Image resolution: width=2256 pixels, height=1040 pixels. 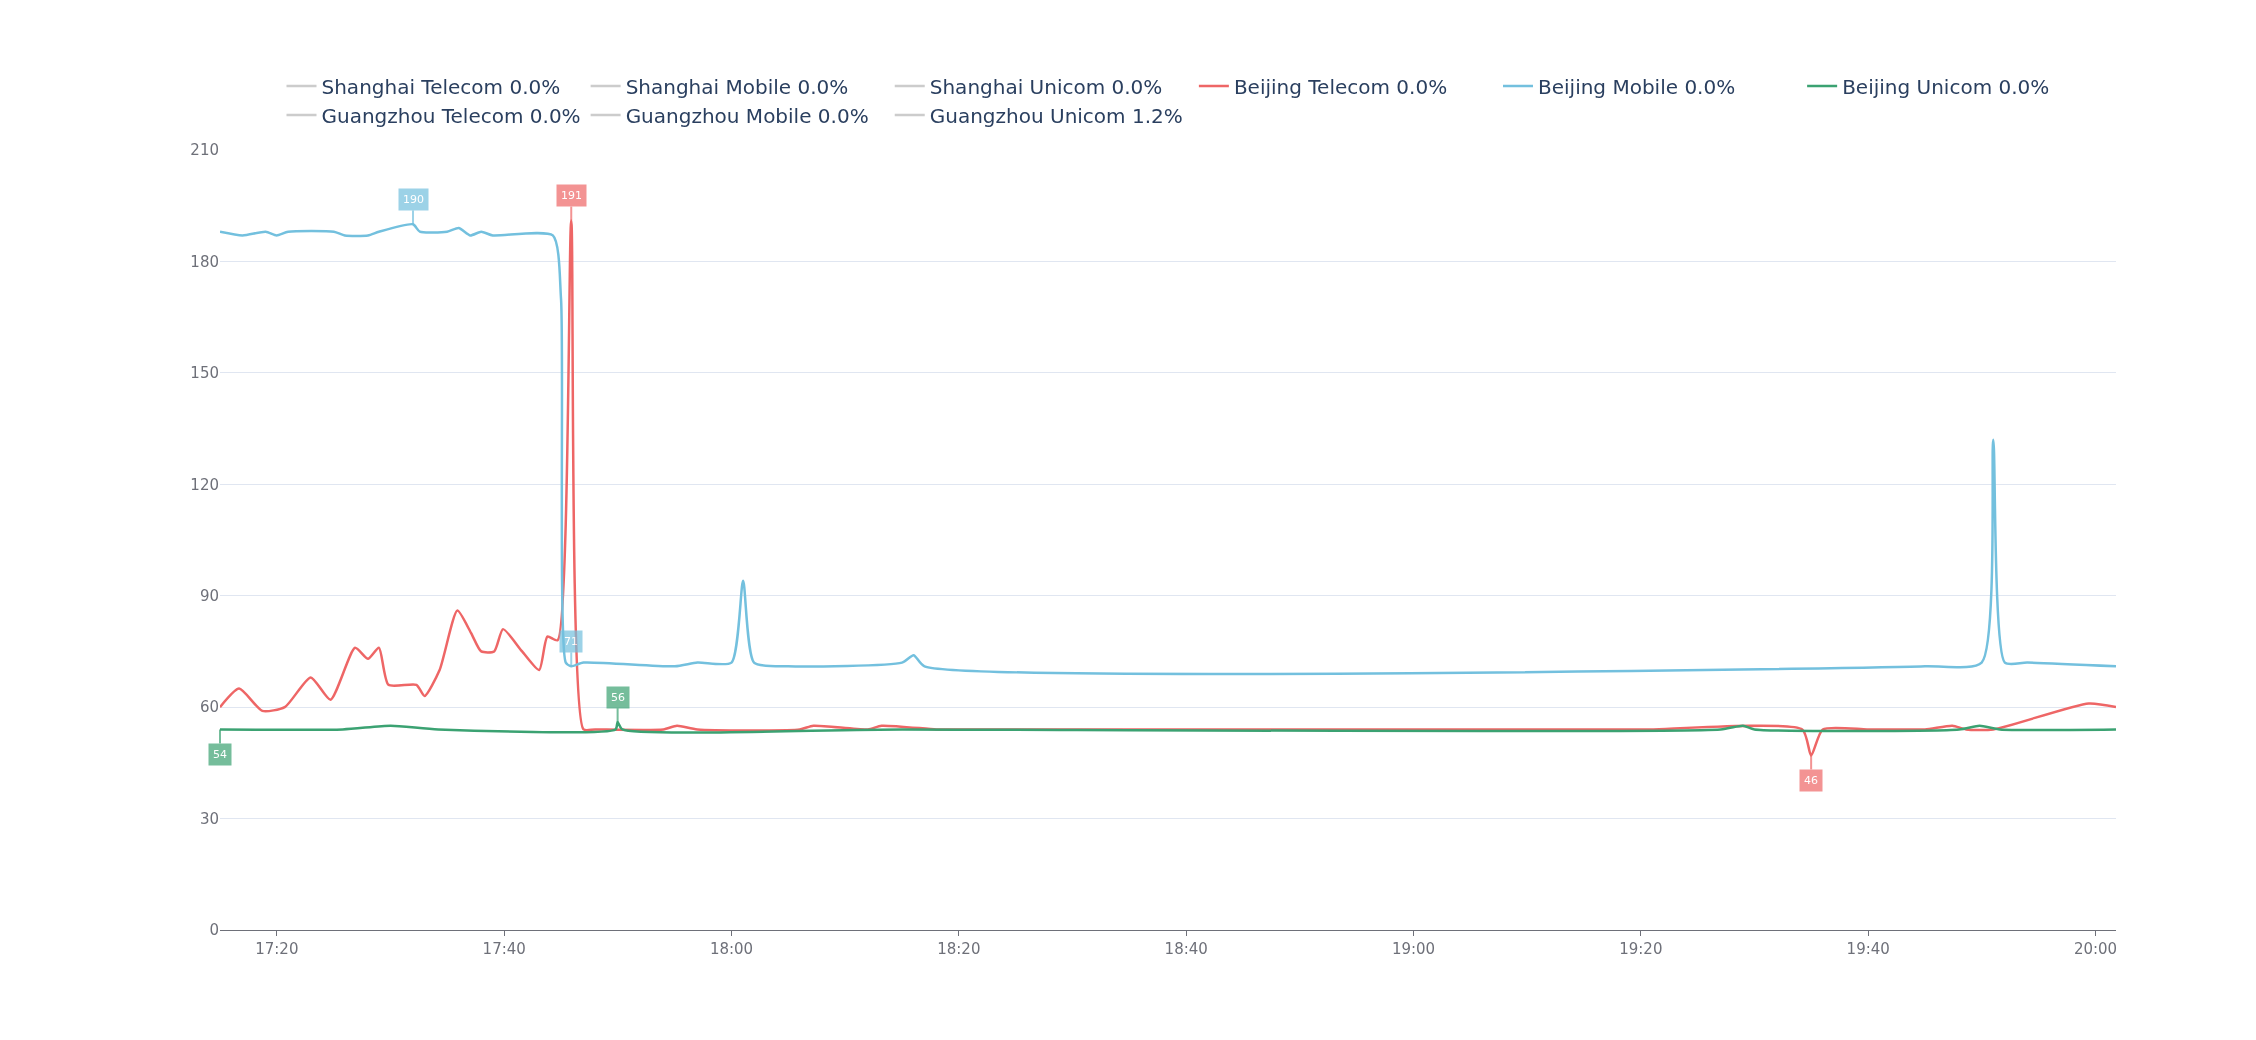 What do you see at coordinates (618, 697) in the screenshot?
I see `annotation: 56` at bounding box center [618, 697].